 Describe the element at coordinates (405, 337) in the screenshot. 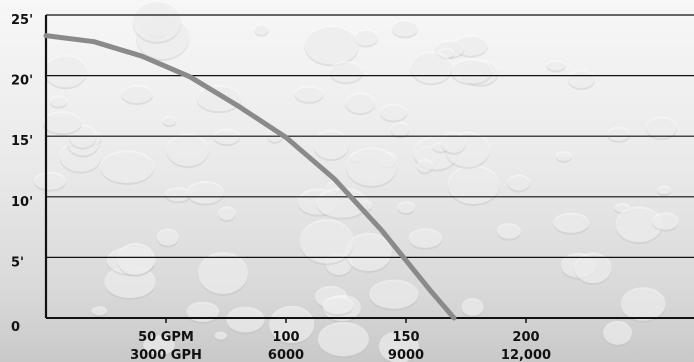

I see `x-tick-label-gpm: 150` at that location.